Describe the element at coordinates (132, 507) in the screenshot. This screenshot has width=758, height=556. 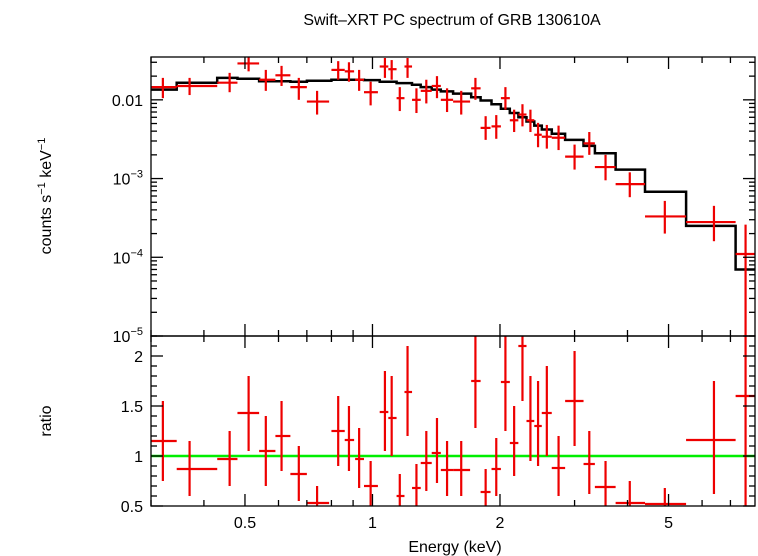
I see `ratio-y-tick-label: 0.5` at that location.